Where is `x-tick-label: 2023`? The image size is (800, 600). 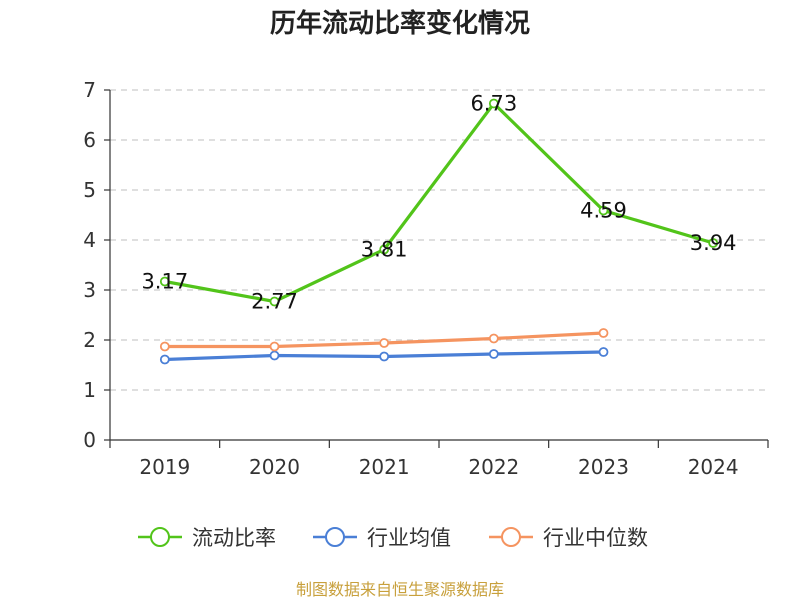 x-tick-label: 2023 is located at coordinates (603, 467).